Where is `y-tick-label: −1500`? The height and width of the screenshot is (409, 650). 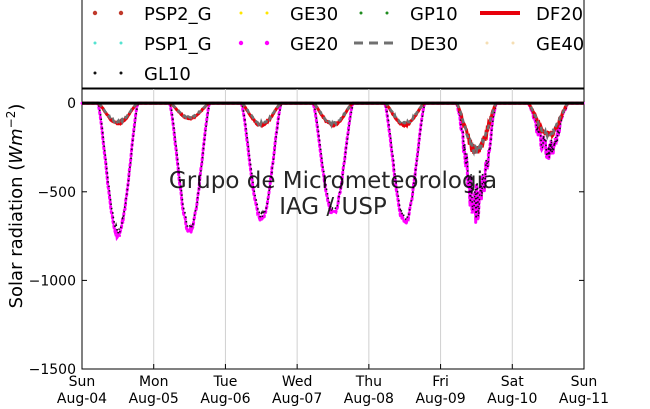 y-tick-label: −1500 is located at coordinates (52, 370).